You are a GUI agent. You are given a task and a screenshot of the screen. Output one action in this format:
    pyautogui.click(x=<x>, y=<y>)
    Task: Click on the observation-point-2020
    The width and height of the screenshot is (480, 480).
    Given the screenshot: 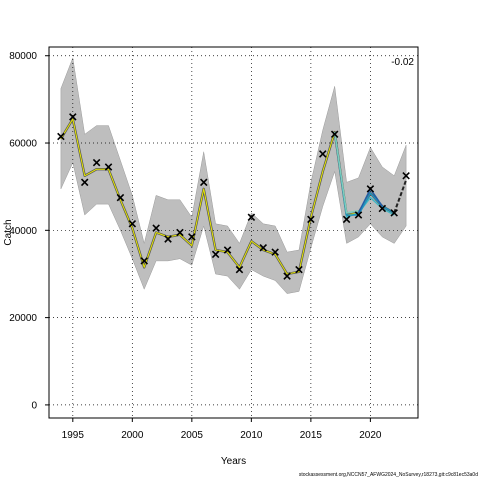 What is the action you would take?
    pyautogui.click(x=370, y=189)
    